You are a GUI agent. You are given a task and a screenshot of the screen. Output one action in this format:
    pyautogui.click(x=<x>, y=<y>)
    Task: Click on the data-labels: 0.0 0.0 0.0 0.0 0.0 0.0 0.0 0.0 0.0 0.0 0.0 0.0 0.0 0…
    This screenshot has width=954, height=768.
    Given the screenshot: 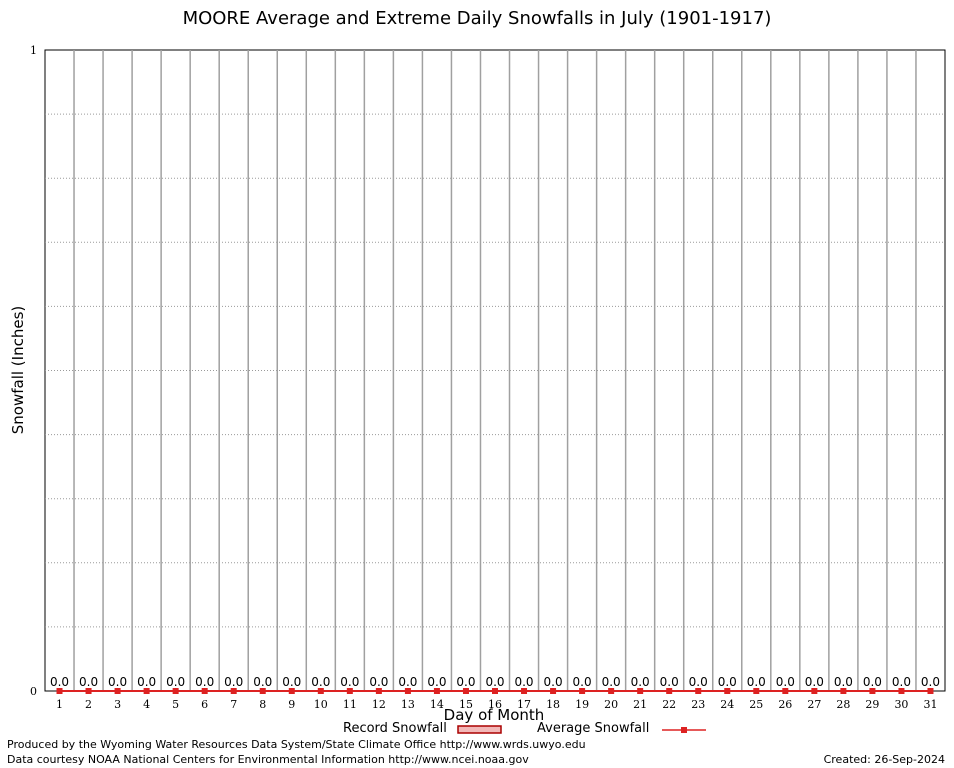 What is the action you would take?
    pyautogui.click(x=495, y=682)
    